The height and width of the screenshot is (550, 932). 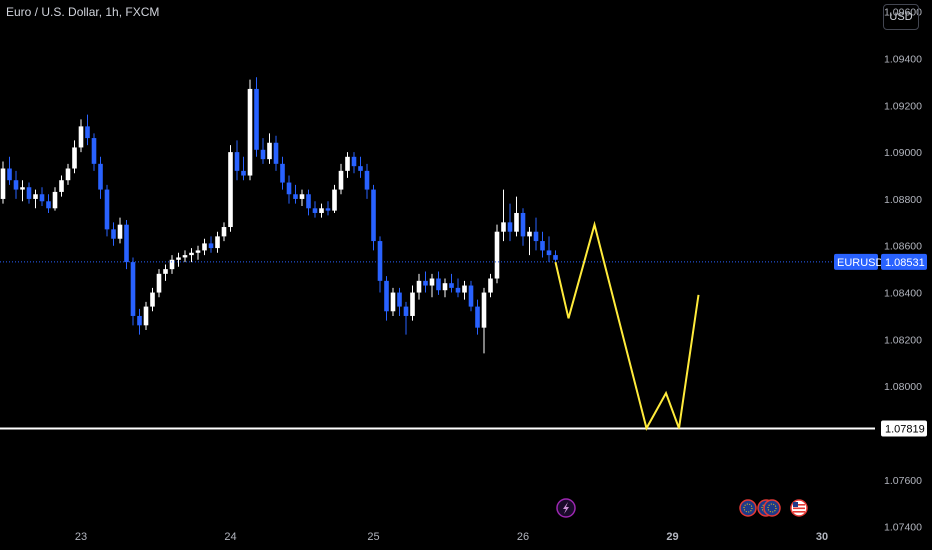 What do you see at coordinates (903, 247) in the screenshot?
I see `price-tick-label: 1.08600` at bounding box center [903, 247].